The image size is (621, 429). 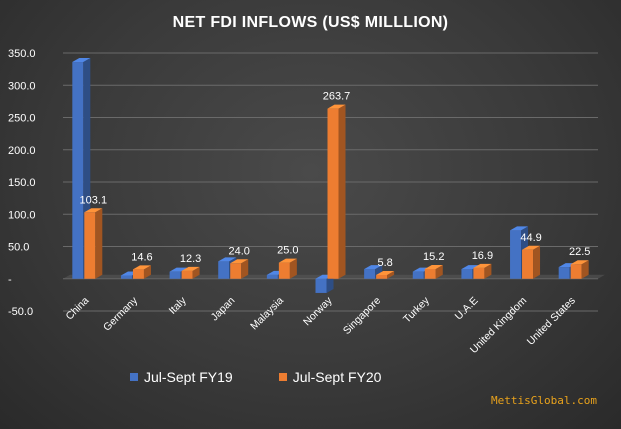 I want to click on x-category-label: Germany, so click(x=121, y=314).